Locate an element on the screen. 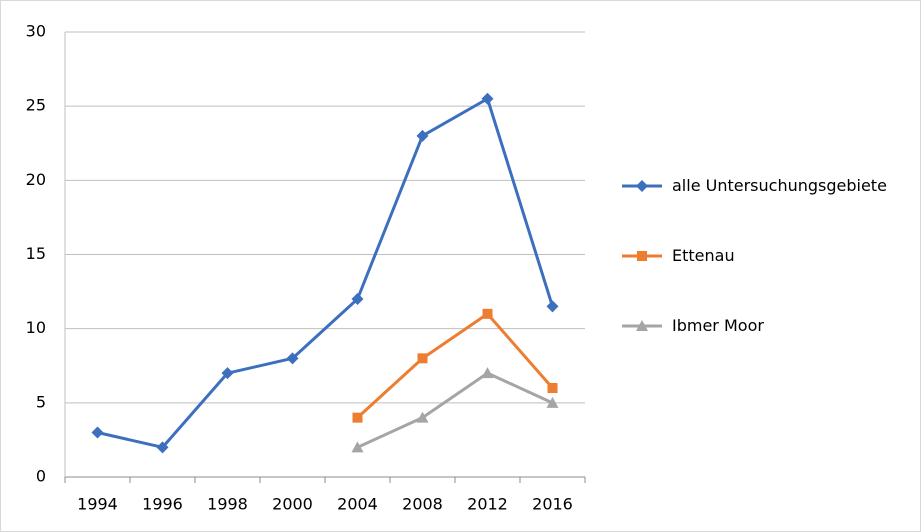  legend-label: alle Untersuchungsgebiete is located at coordinates (779, 185).